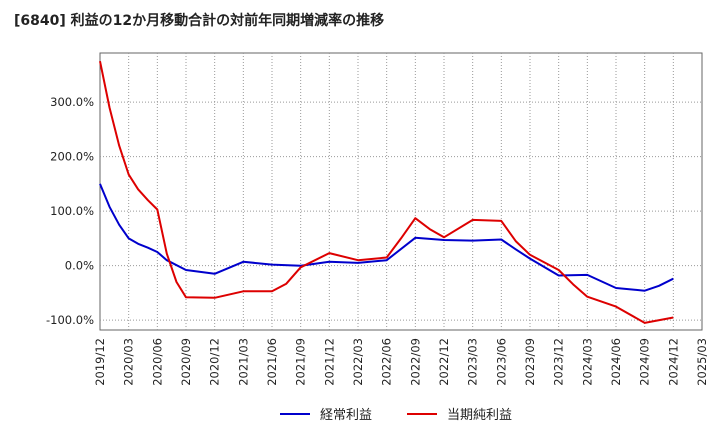  What do you see at coordinates (215, 362) in the screenshot?
I see `x-tick-label: 2020/12` at bounding box center [215, 362].